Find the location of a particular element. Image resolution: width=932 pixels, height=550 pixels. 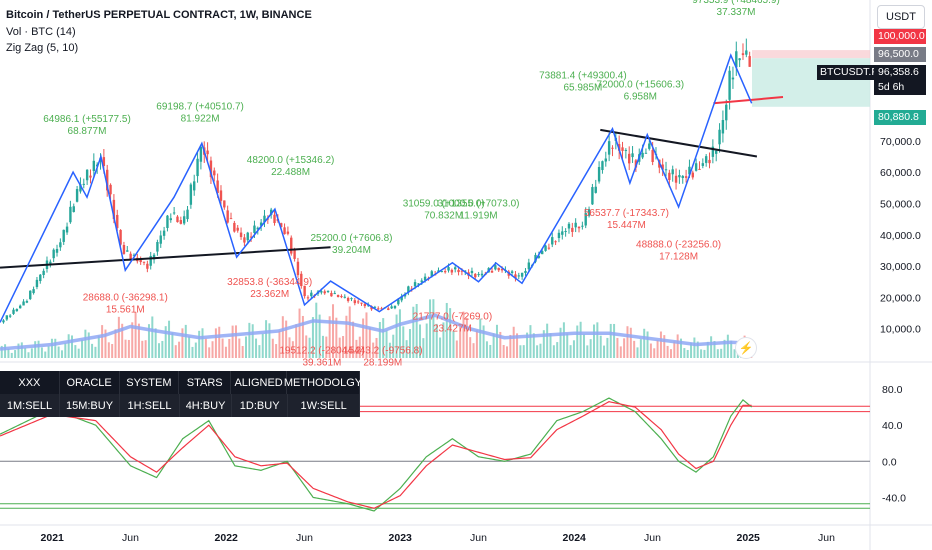

zigzag-pivot-volume: 37.337M is located at coordinates (736, 12).